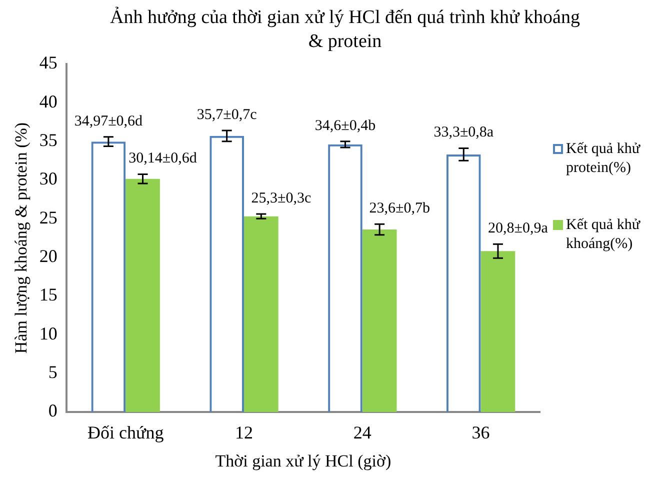 Image resolution: width=668 pixels, height=480 pixels. Describe the element at coordinates (481, 432) in the screenshot. I see `x-tick-label: 36` at that location.